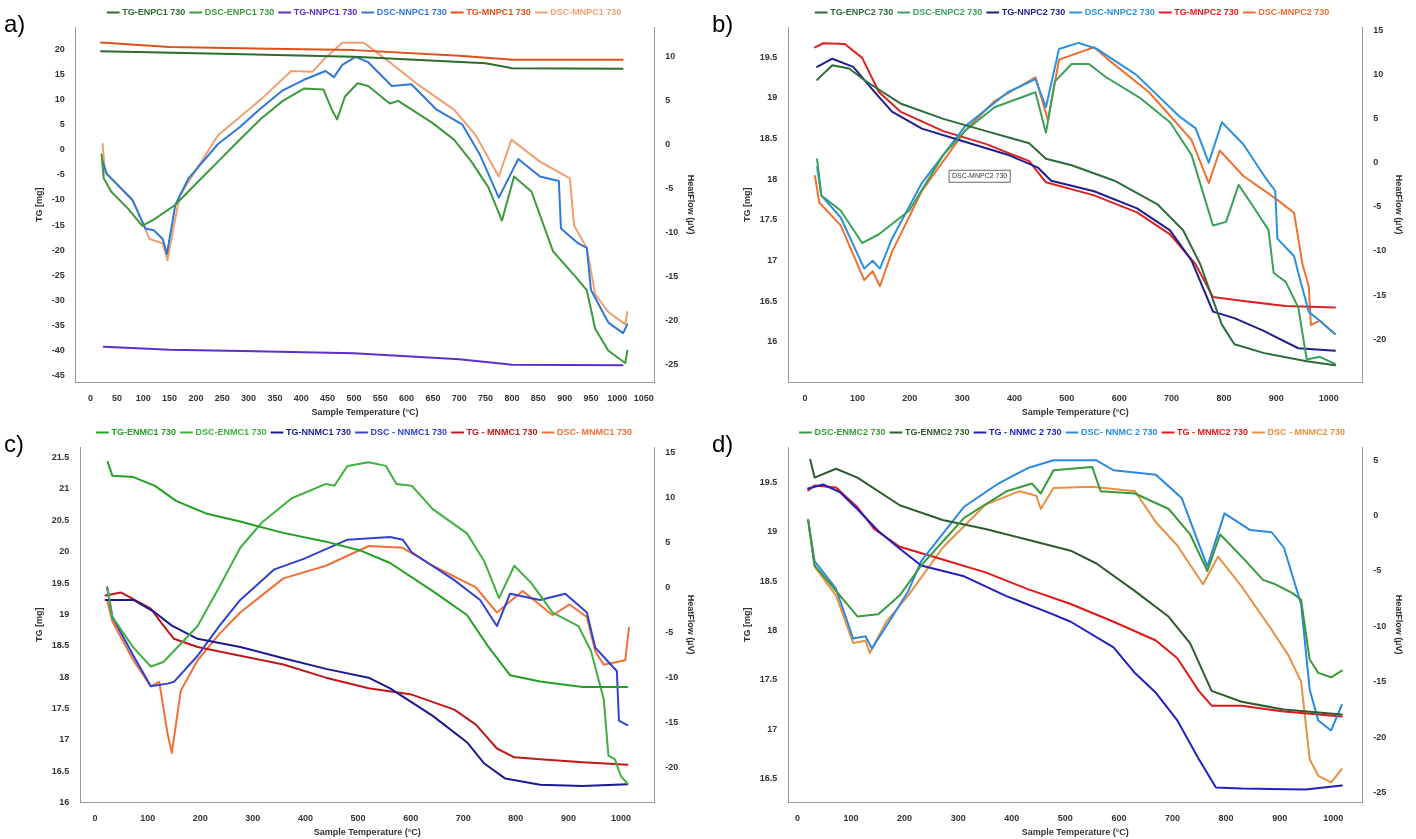  Describe the element at coordinates (59, 48) in the screenshot. I see `y-tick-label: 20` at that location.